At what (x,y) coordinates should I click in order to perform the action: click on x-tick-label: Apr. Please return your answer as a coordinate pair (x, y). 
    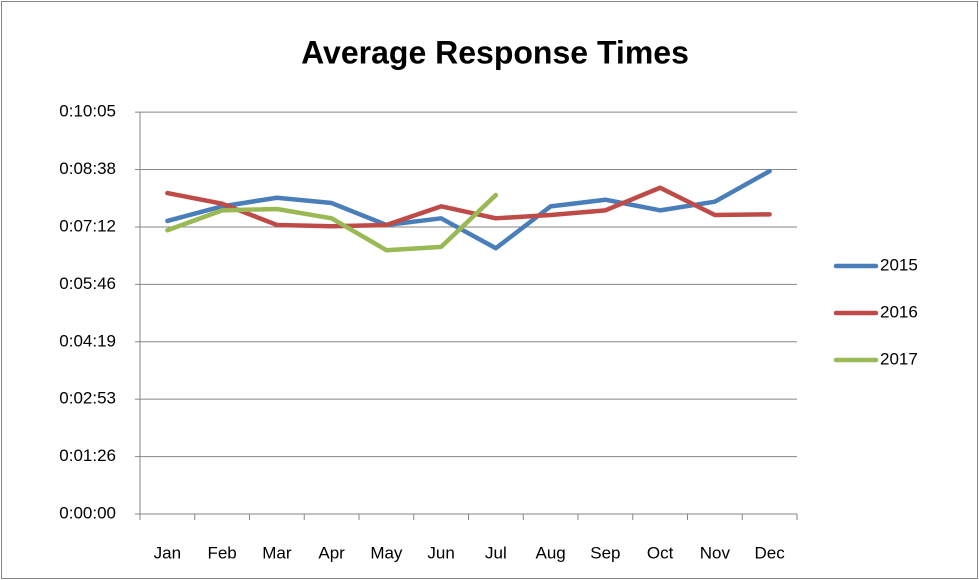
    Looking at the image, I should click on (331, 552).